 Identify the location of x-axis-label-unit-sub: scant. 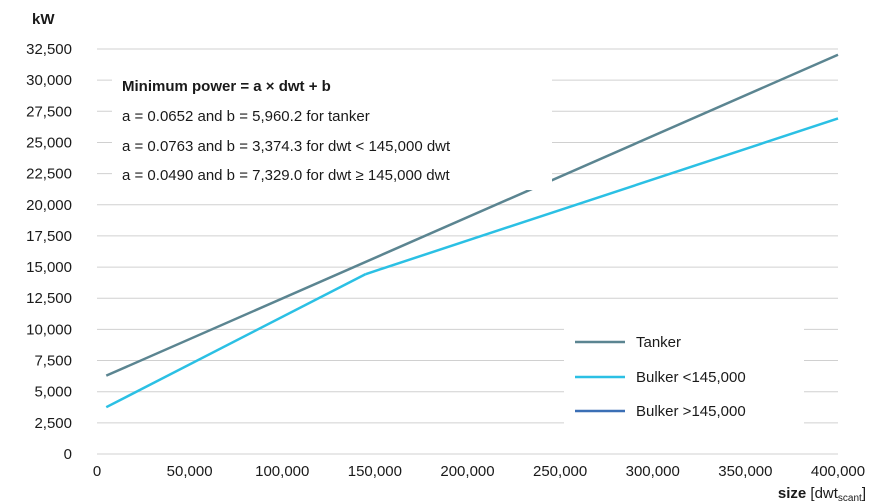
(850, 498).